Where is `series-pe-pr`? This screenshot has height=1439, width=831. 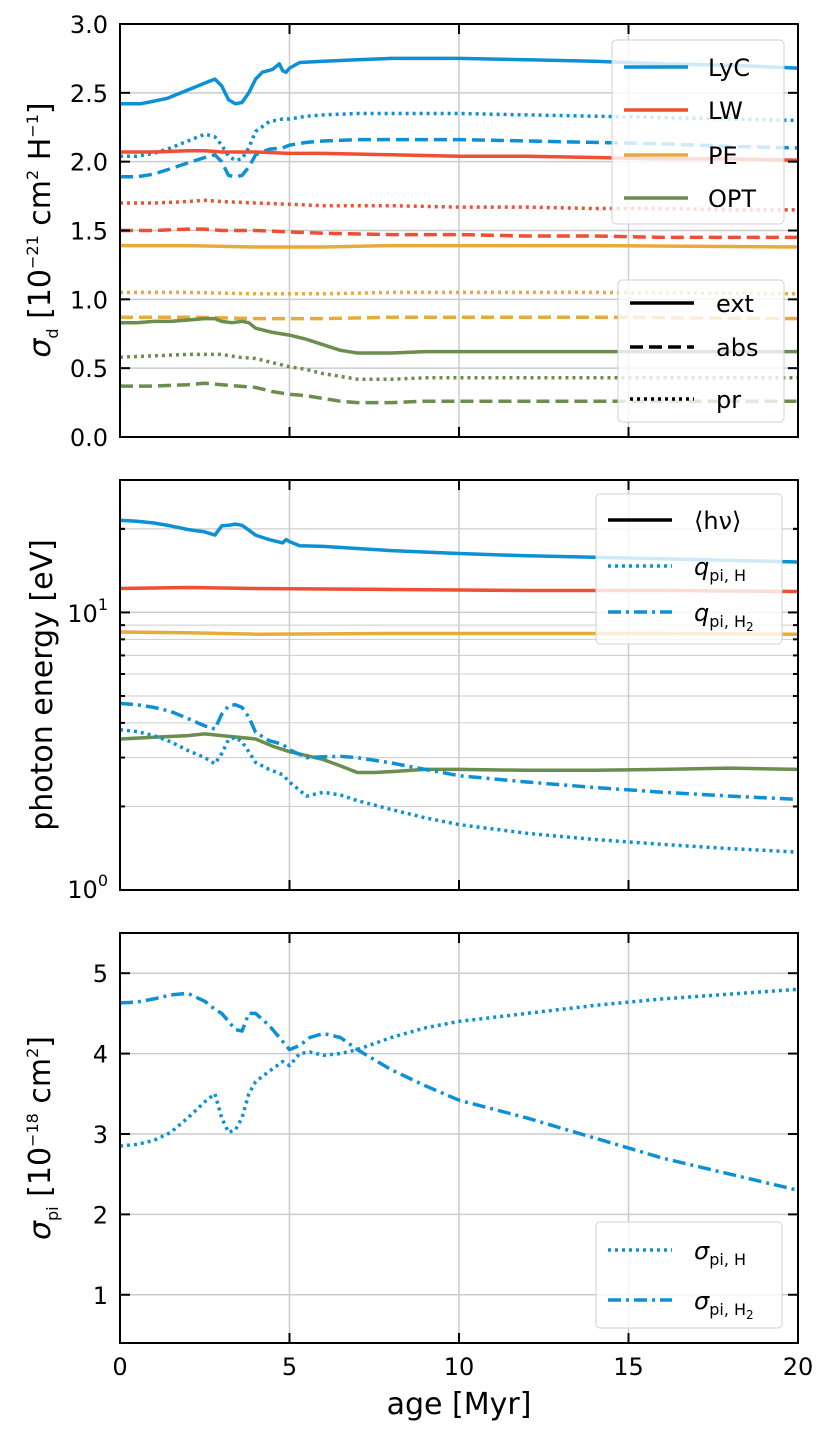 series-pe-pr is located at coordinates (459, 293).